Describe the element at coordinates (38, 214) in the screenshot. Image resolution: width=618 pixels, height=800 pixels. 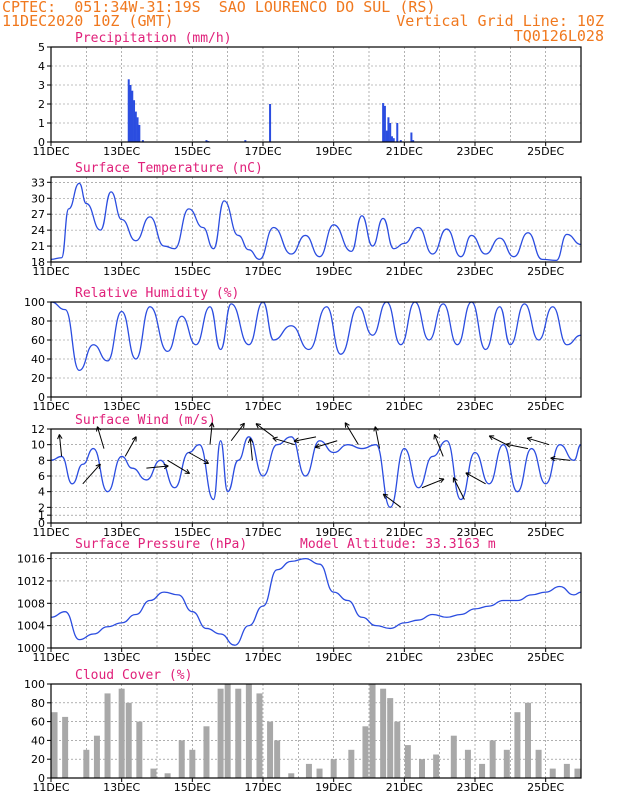
I see `y-tick-label: 27` at that location.